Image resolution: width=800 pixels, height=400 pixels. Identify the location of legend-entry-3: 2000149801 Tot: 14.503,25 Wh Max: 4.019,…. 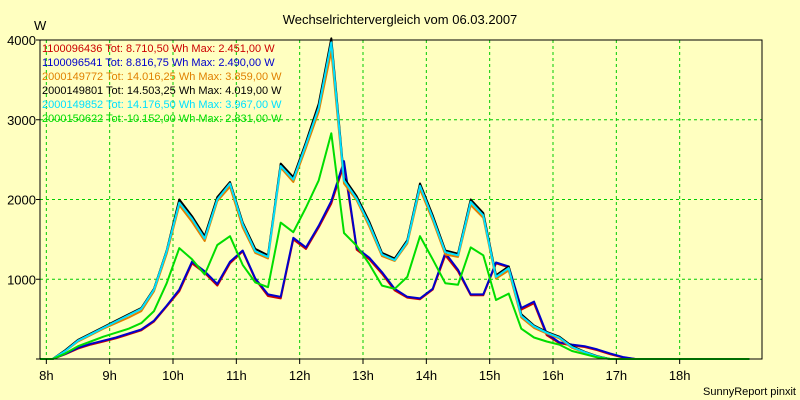
(162, 91).